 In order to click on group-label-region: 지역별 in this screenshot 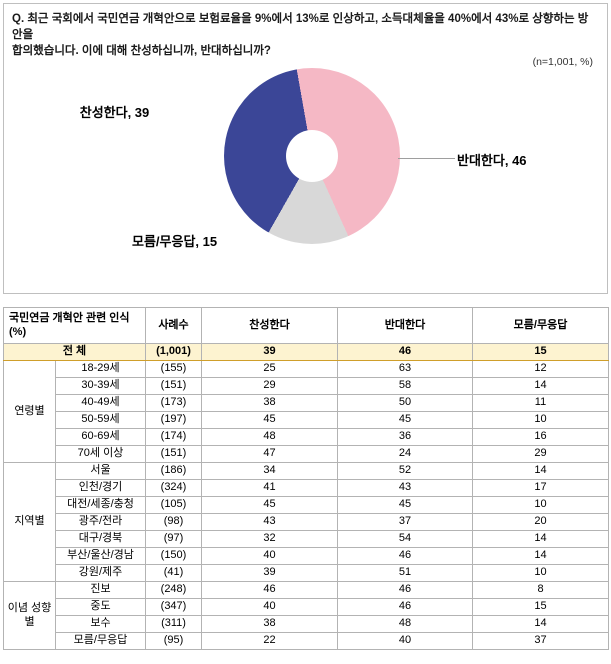, I will do `click(29, 522)`.